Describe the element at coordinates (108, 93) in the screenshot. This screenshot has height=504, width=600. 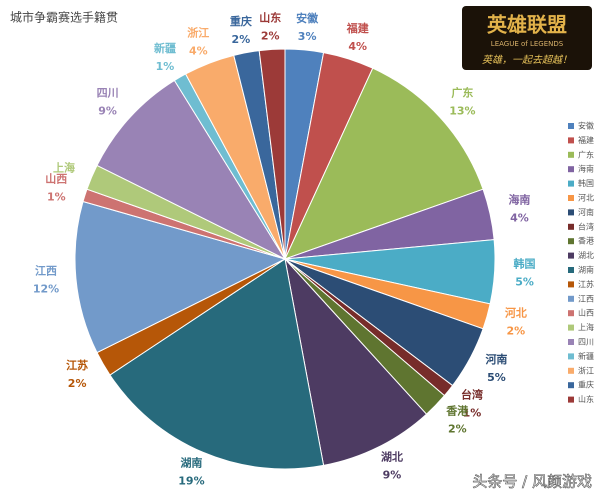
I see `slice-label: 四川` at that location.